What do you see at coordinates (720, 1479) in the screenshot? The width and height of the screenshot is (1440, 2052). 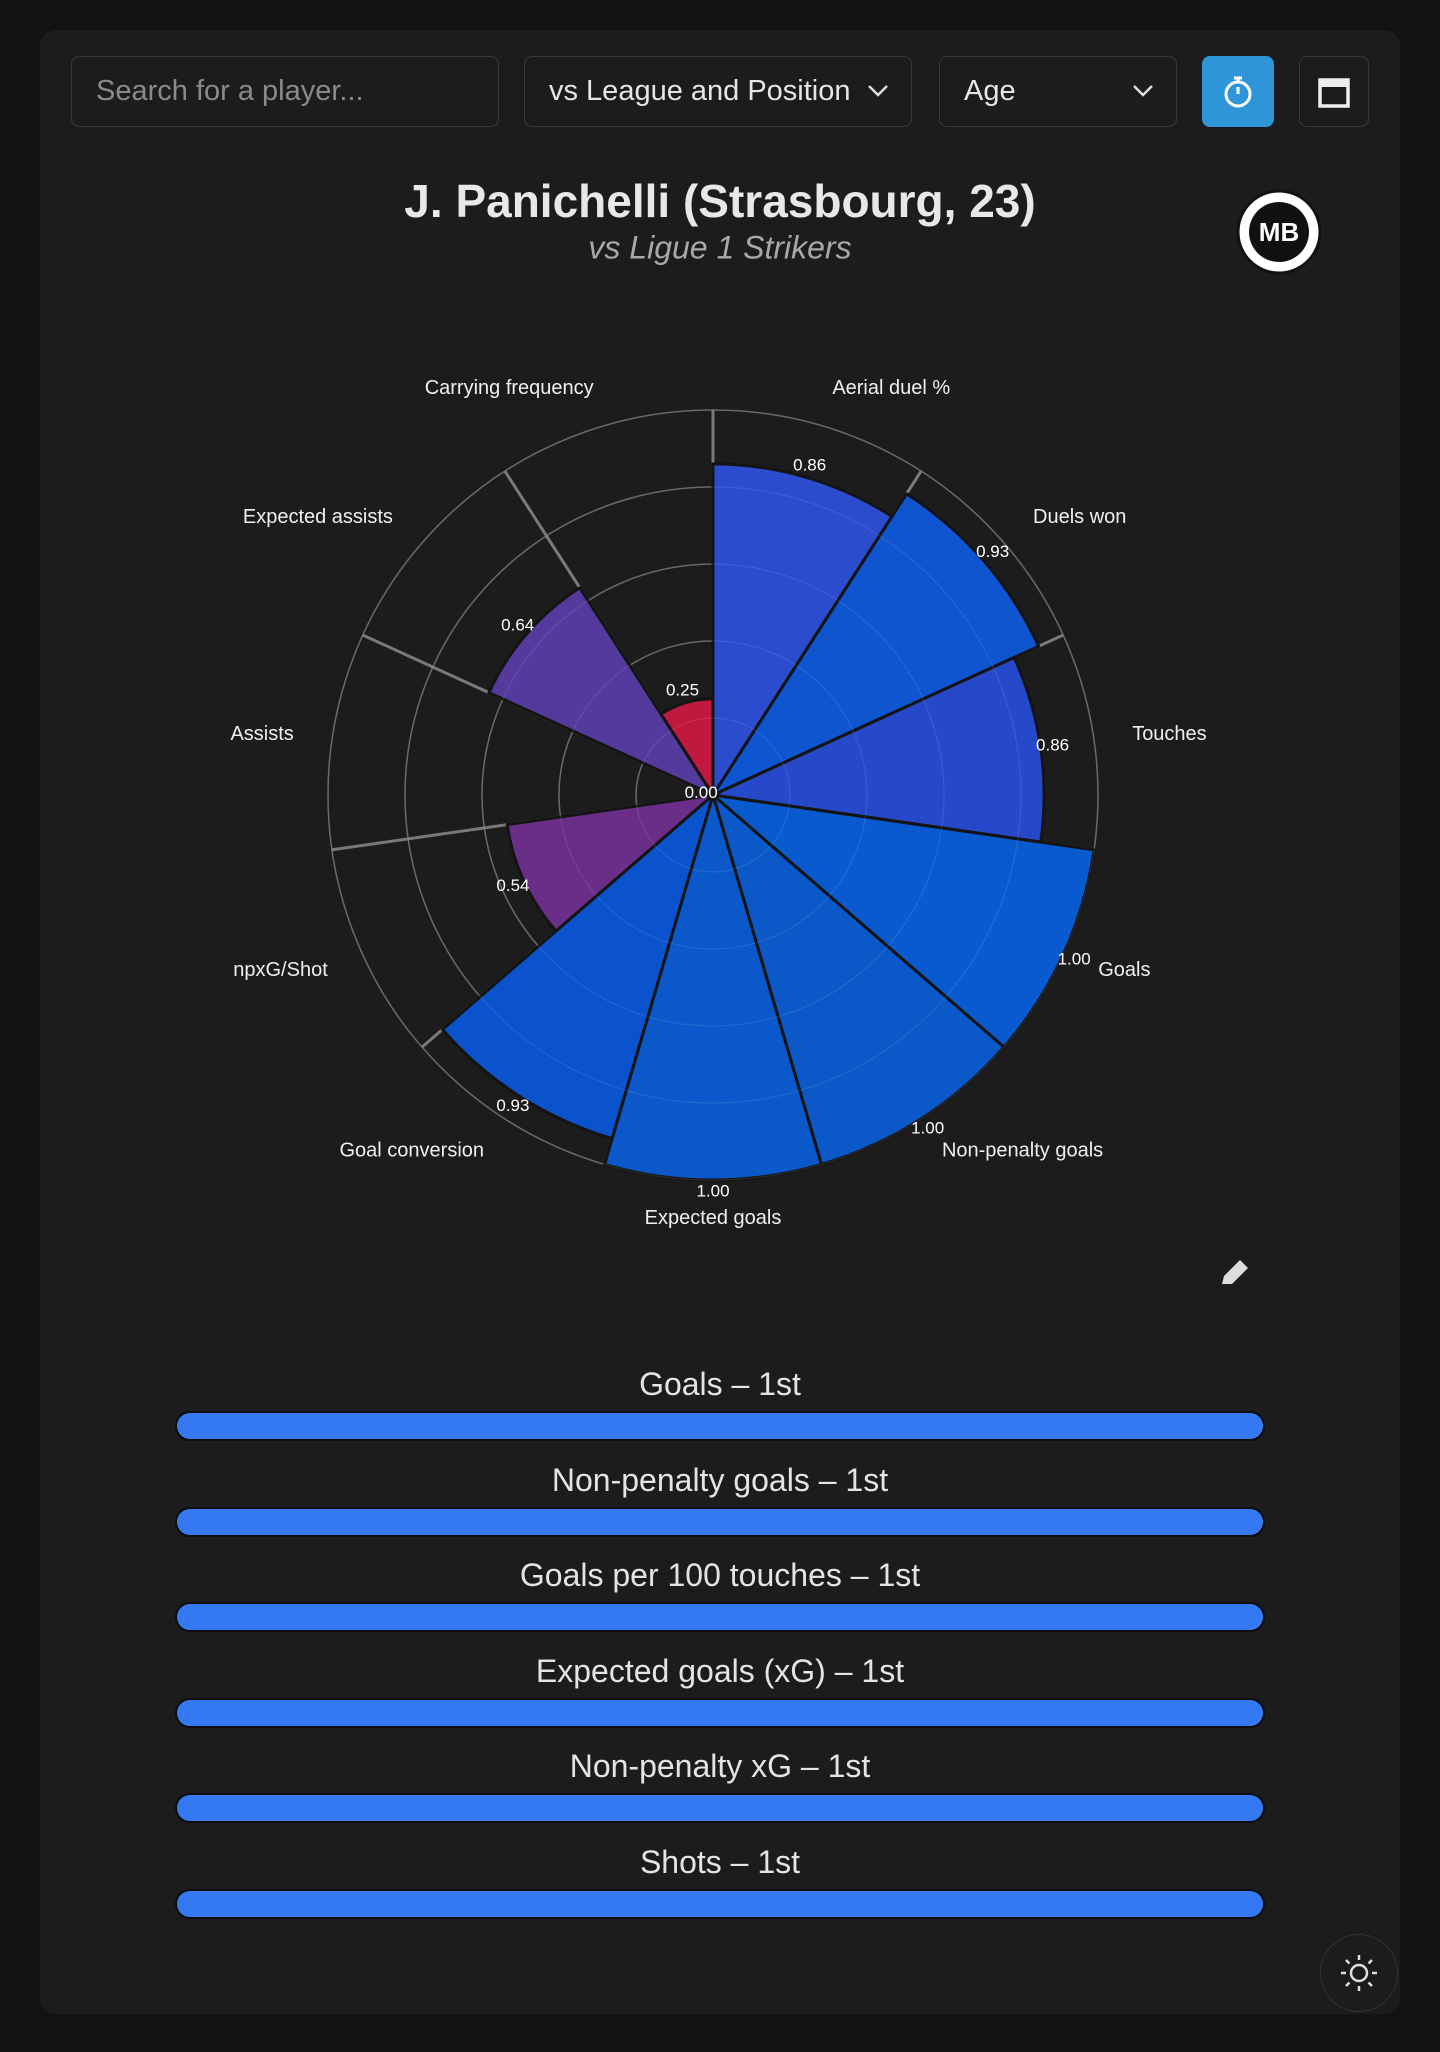 I see `rank-label: Non-penalty goals – 1st` at bounding box center [720, 1479].